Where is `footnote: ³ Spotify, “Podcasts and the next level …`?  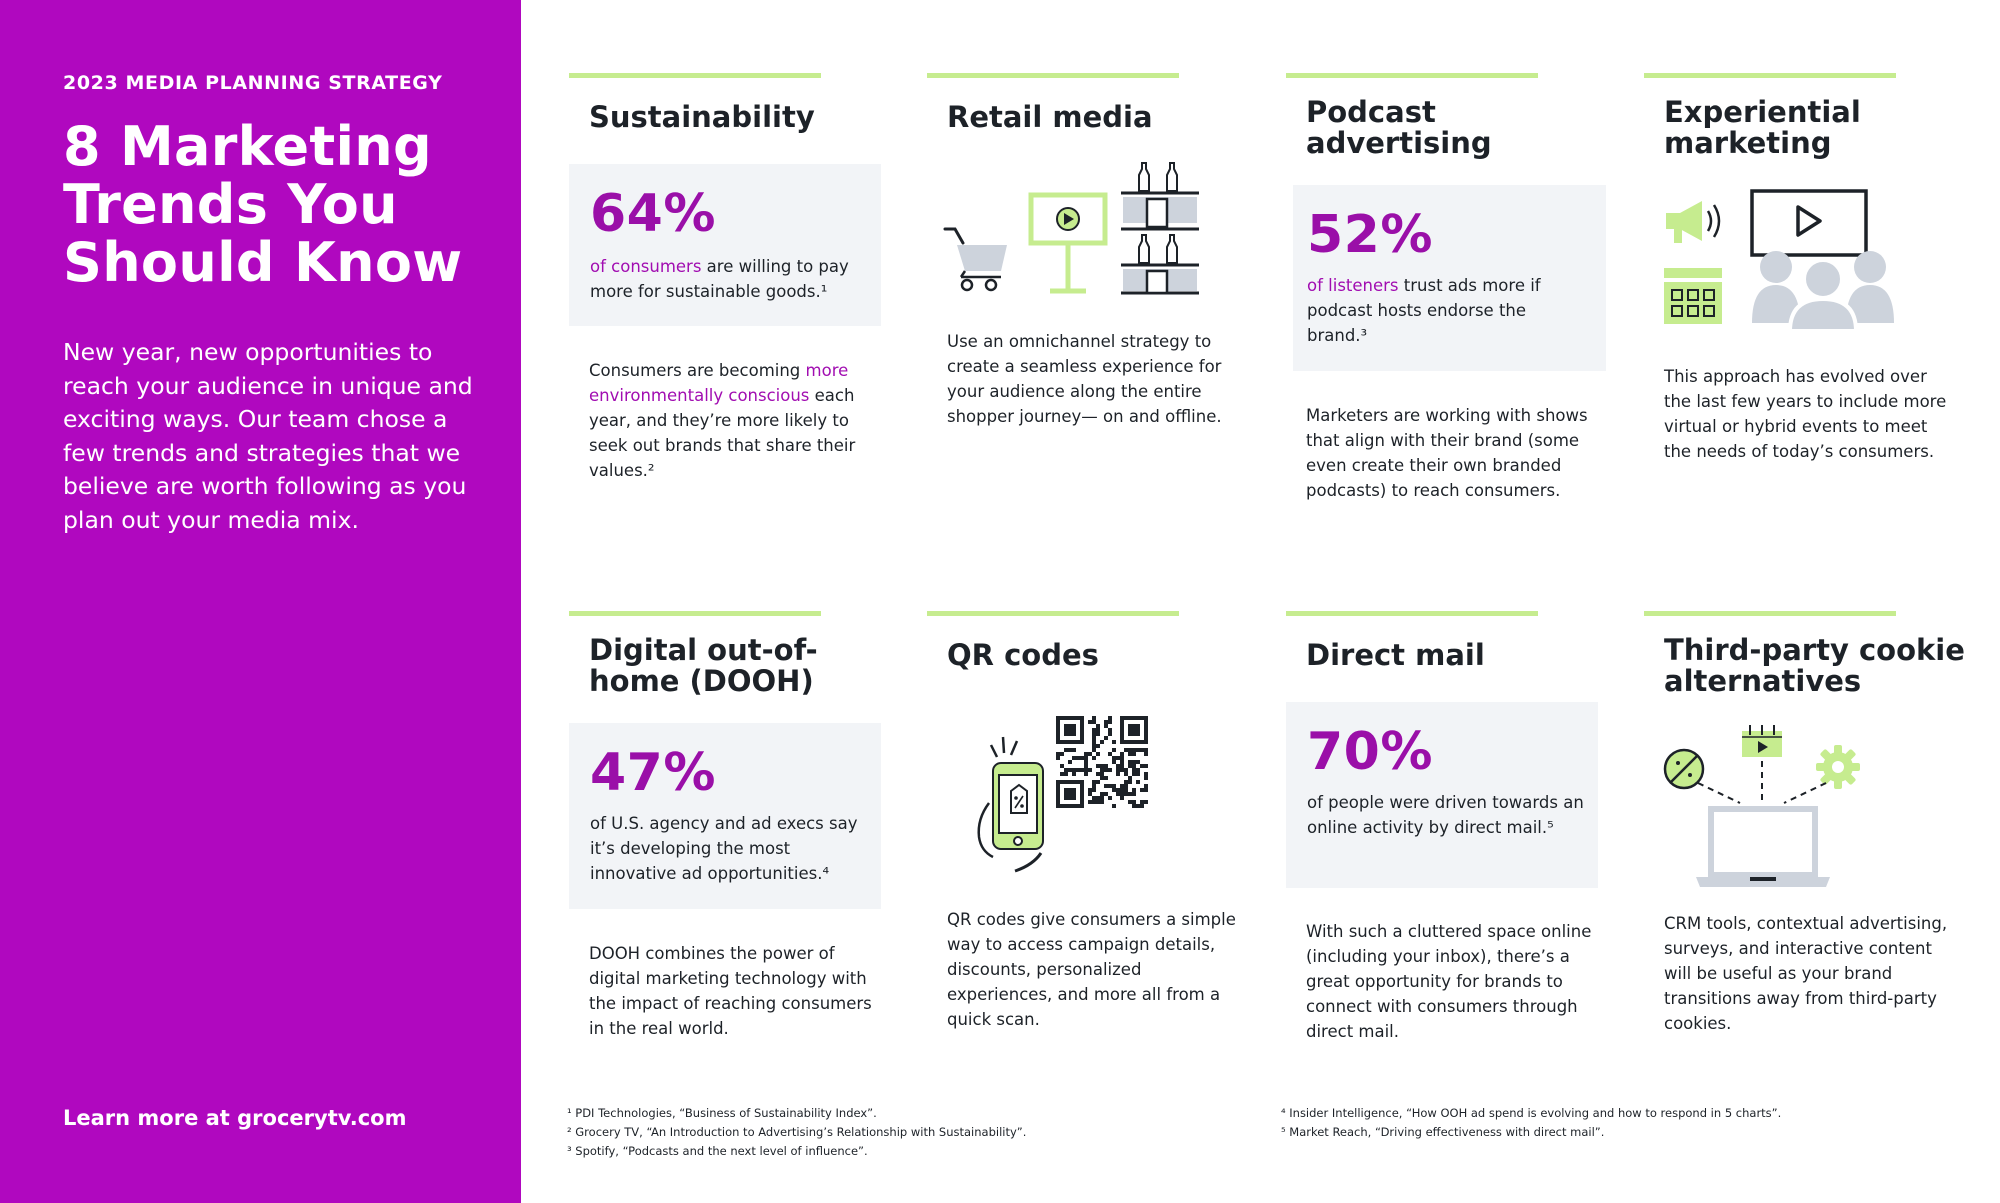
footnote: ³ Spotify, “Podcasts and the next level … is located at coordinates (717, 1151).